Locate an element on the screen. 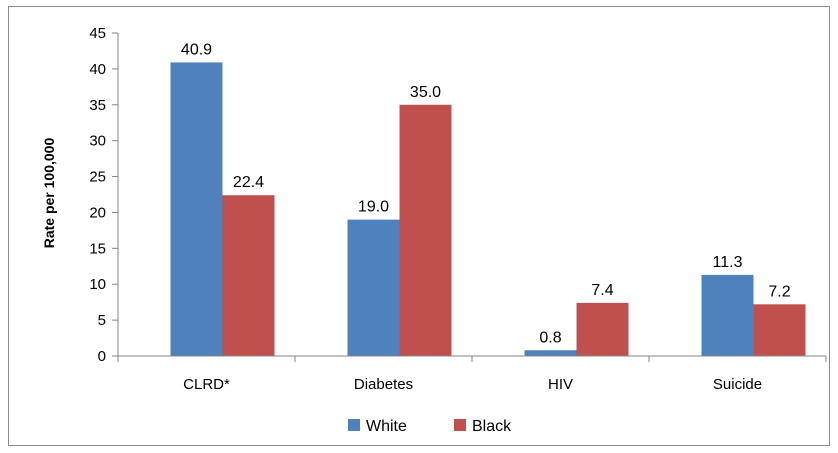 The image size is (838, 453). legend-label-white: White is located at coordinates (386, 426).